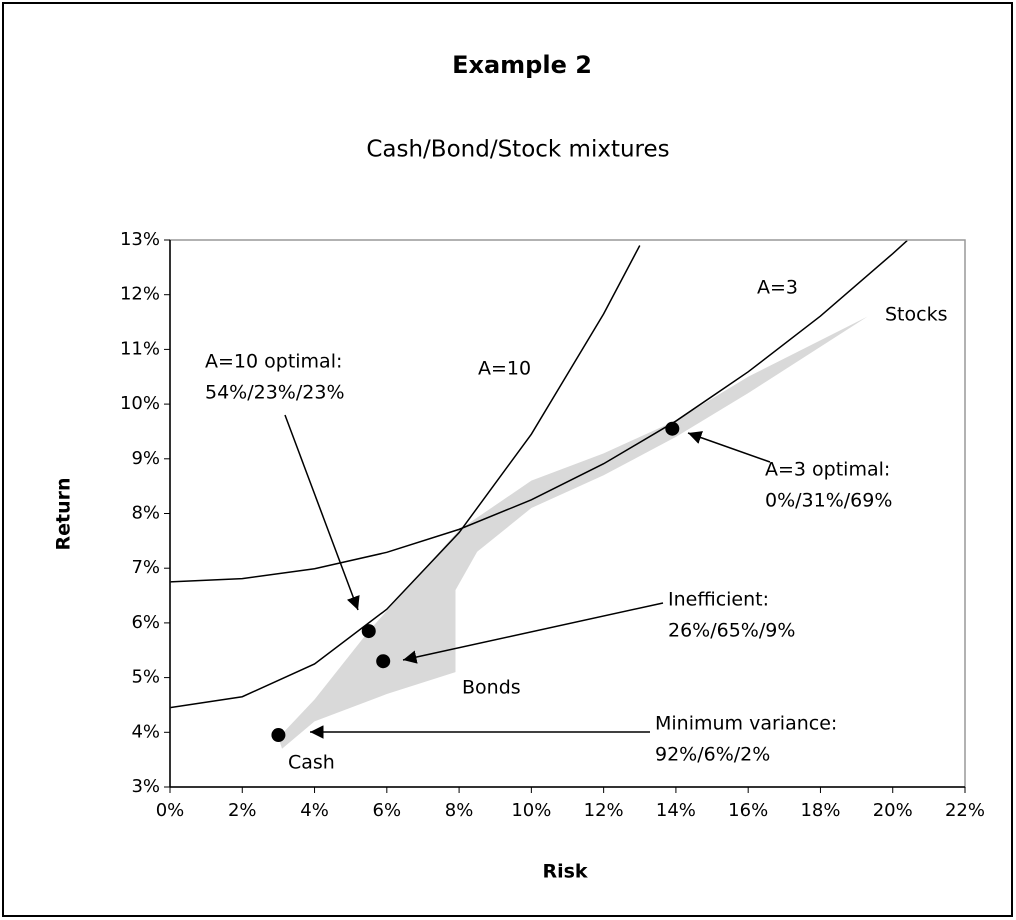 The height and width of the screenshot is (920, 1016). What do you see at coordinates (140, 403) in the screenshot?
I see `y-tick-label: 10%` at bounding box center [140, 403].